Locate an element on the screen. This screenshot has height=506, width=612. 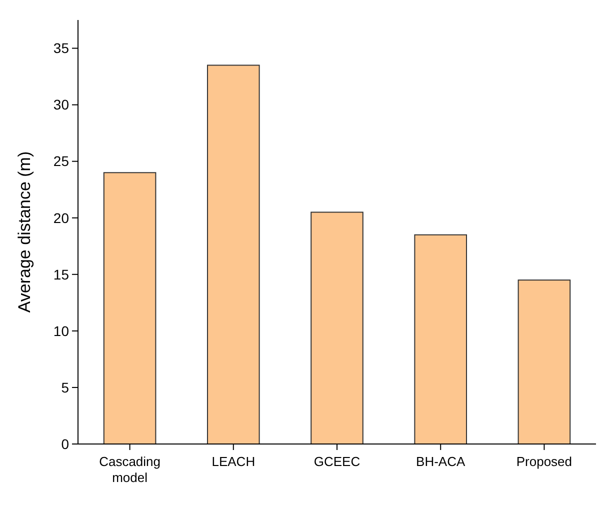
x-tick-label: GCEEC is located at coordinates (337, 461).